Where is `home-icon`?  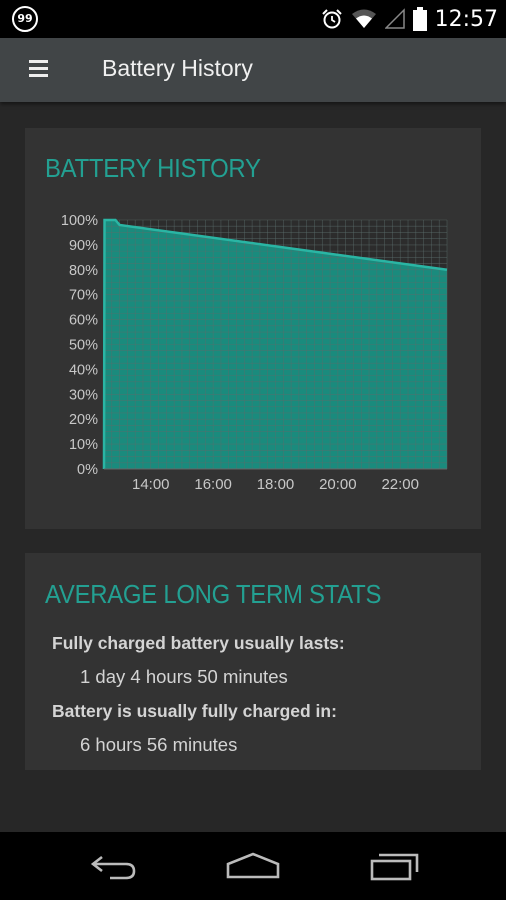 home-icon is located at coordinates (253, 866).